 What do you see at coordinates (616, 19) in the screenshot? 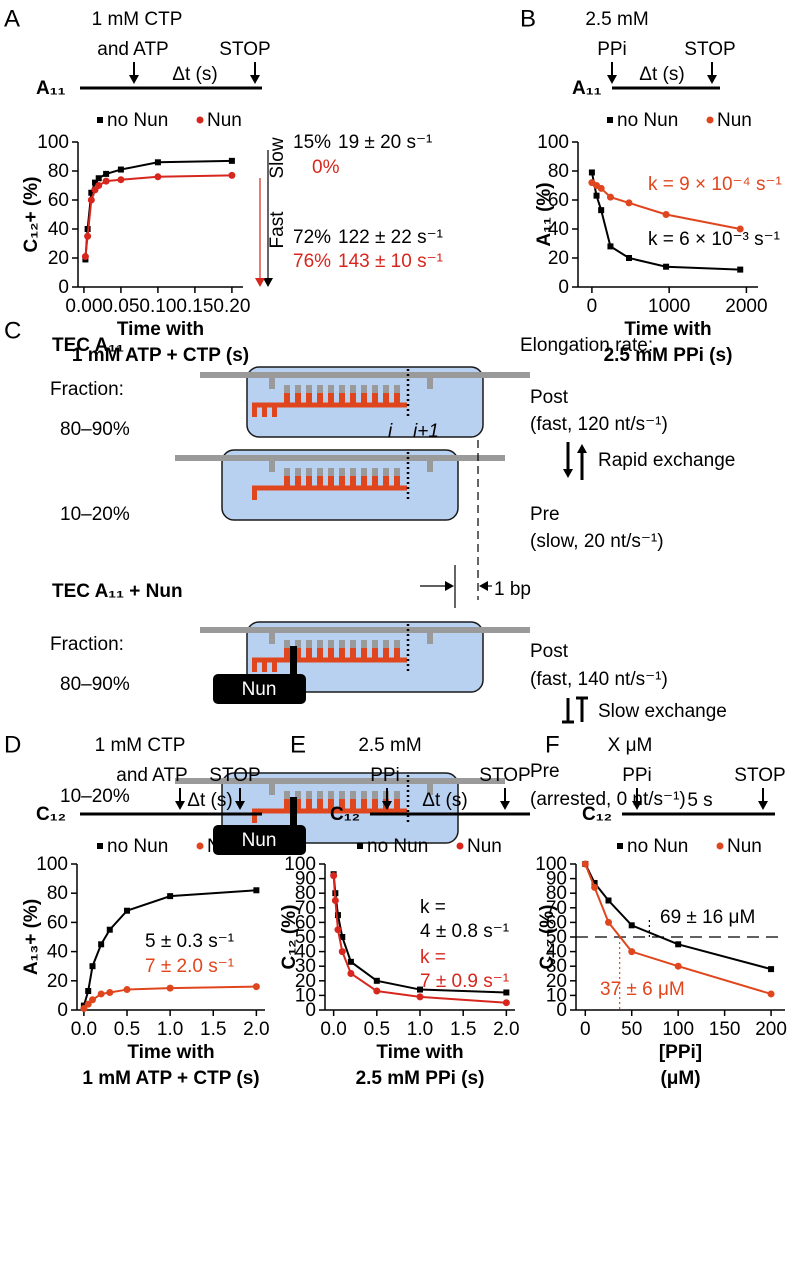
I see `protocol-reagent: 2.5 mM` at bounding box center [616, 19].